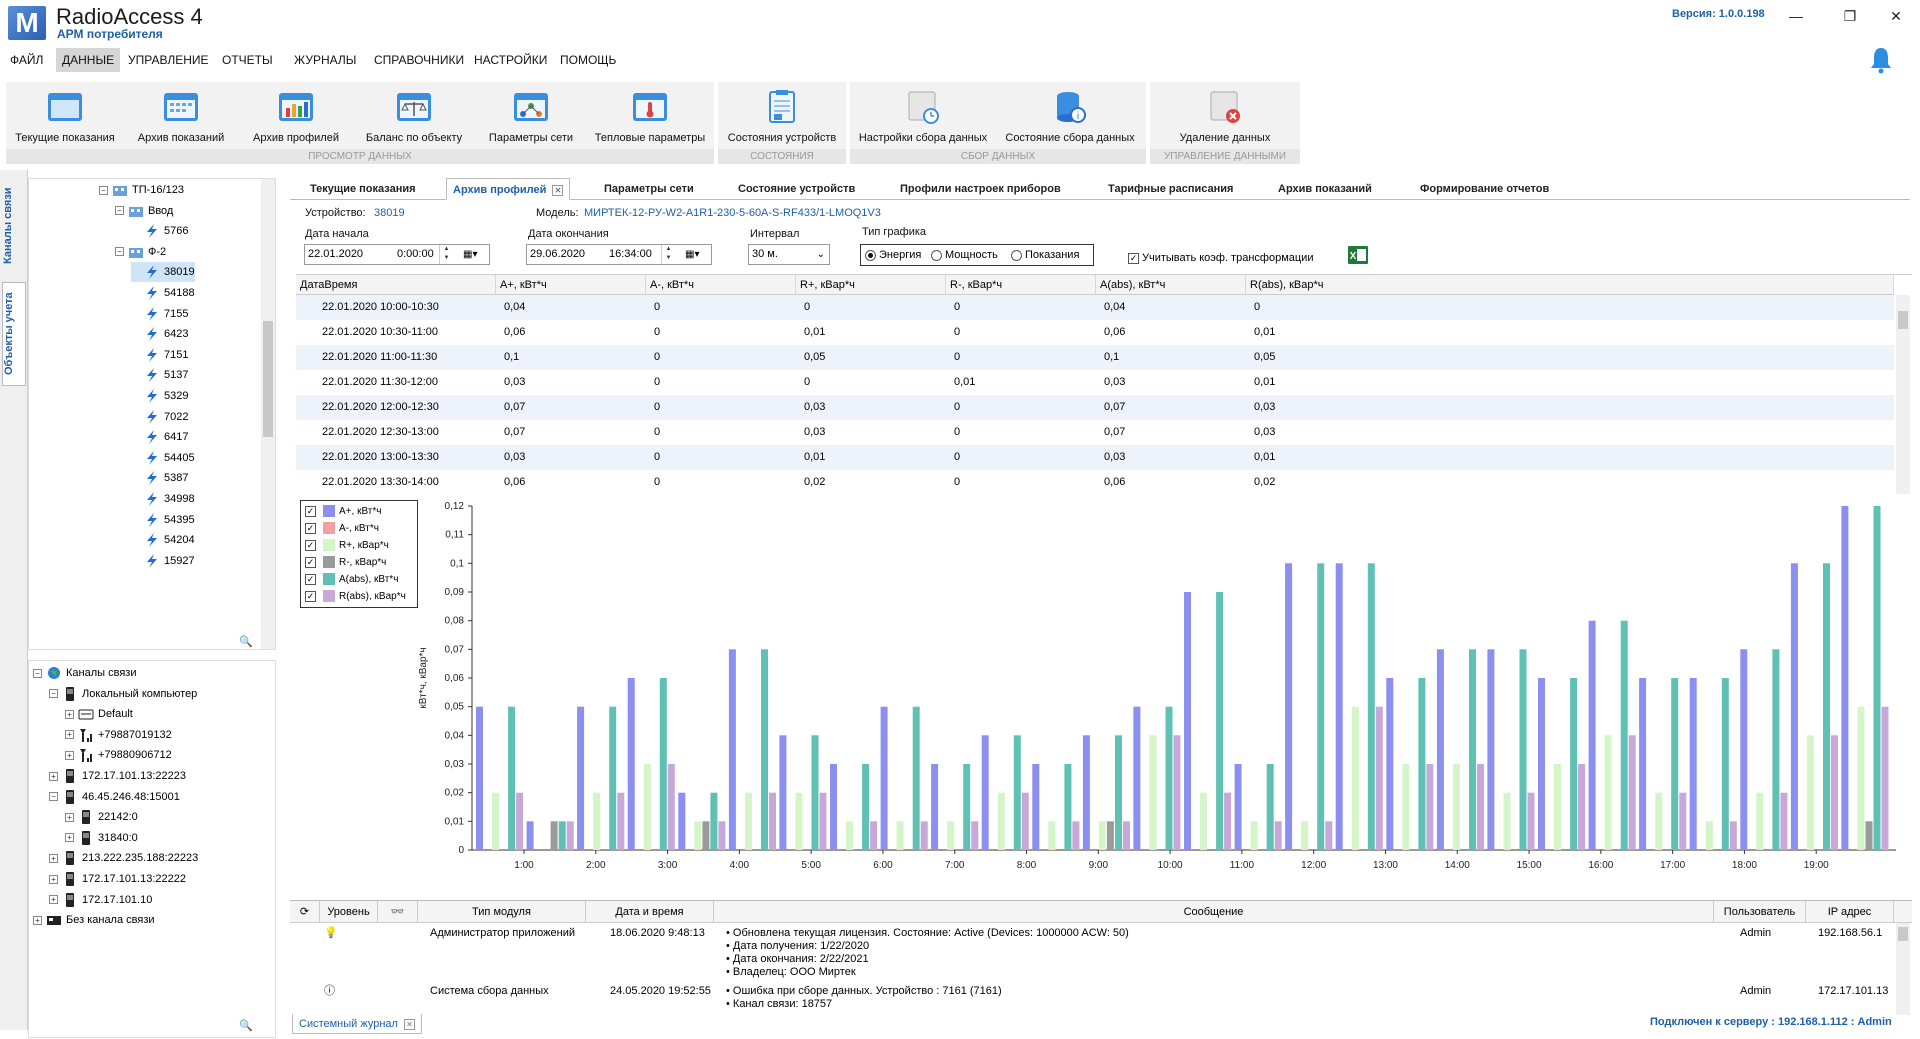 Image resolution: width=1920 pixels, height=1039 pixels. I want to click on legend-item: ✓ R+, кВар*ч, so click(347, 546).